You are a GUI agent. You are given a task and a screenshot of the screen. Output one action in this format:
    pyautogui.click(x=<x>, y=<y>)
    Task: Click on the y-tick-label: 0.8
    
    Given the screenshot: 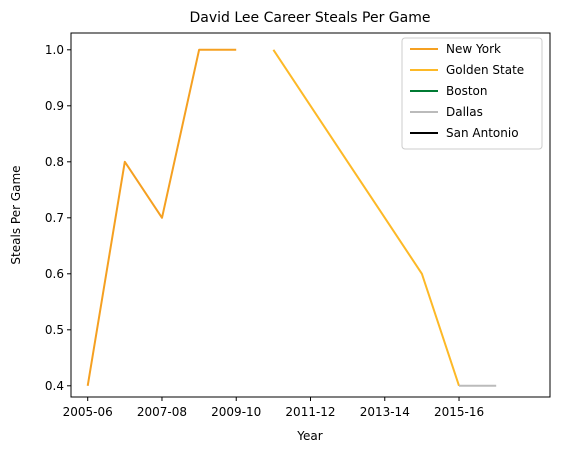 What is the action you would take?
    pyautogui.click(x=54, y=162)
    